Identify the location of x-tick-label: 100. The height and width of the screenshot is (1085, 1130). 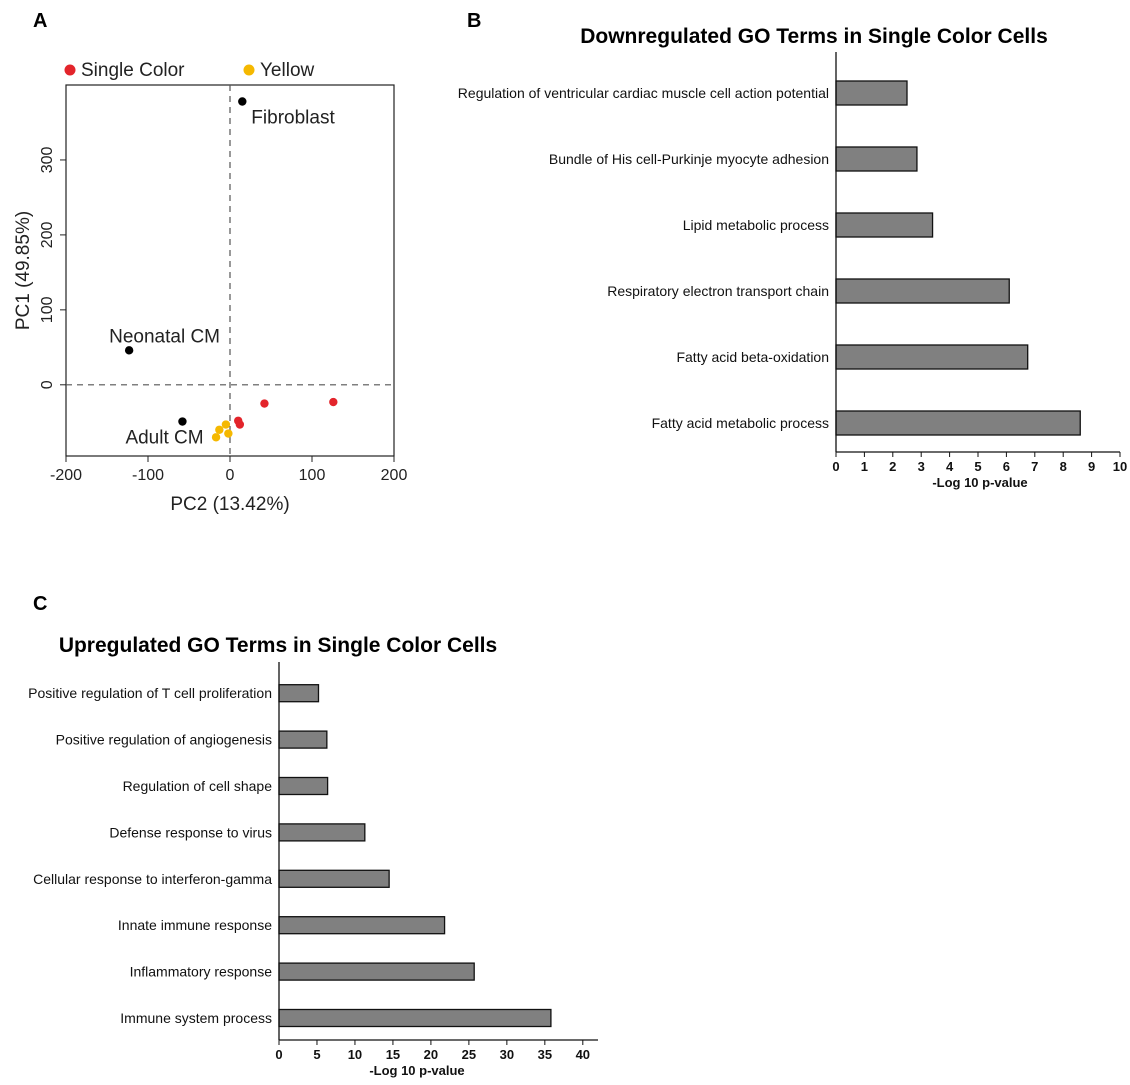
(312, 475).